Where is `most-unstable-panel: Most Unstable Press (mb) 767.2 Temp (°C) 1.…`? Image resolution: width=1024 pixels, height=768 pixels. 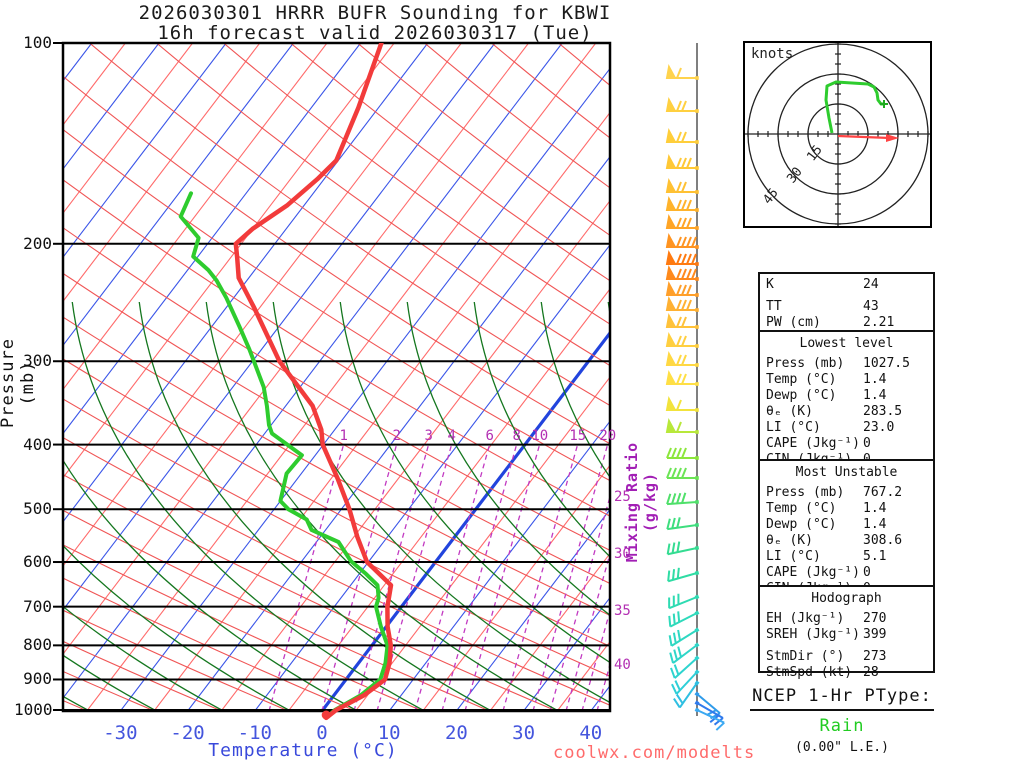 most-unstable-panel: Most Unstable Press (mb) 767.2 Temp (°C) 1.… is located at coordinates (846, 527).